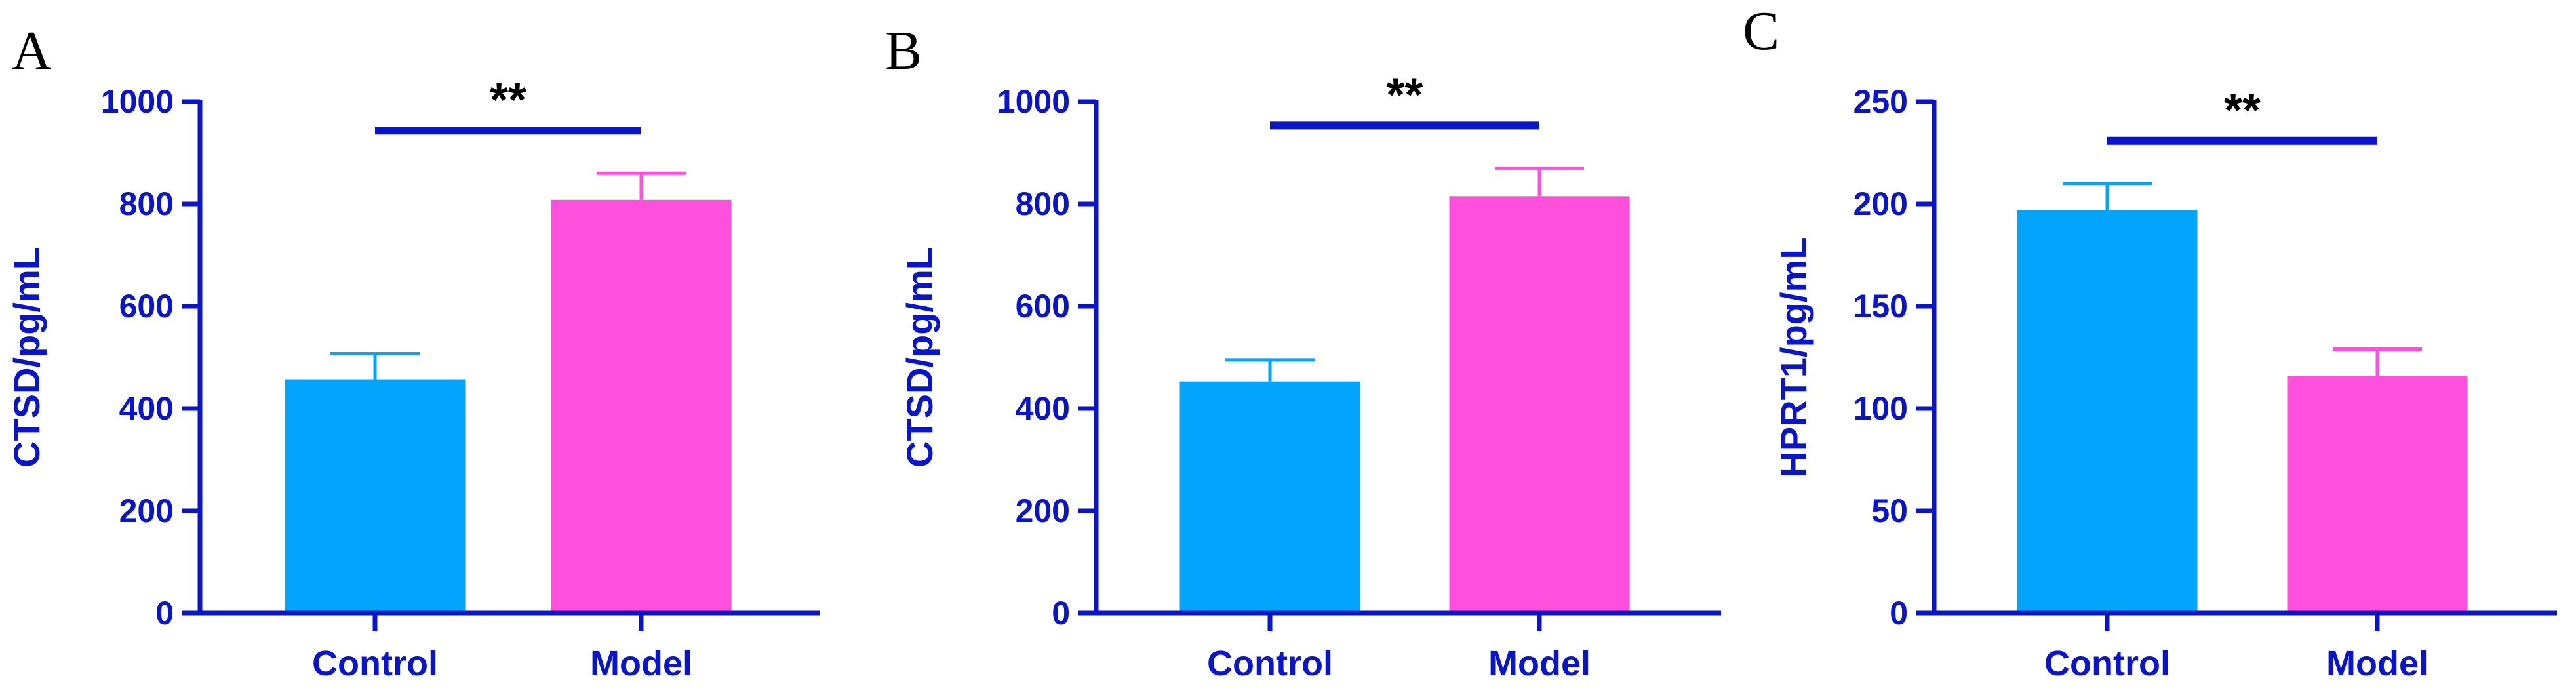 Image resolution: width=2576 pixels, height=695 pixels. Describe the element at coordinates (1880, 307) in the screenshot. I see `y-tick-label: 150` at that location.